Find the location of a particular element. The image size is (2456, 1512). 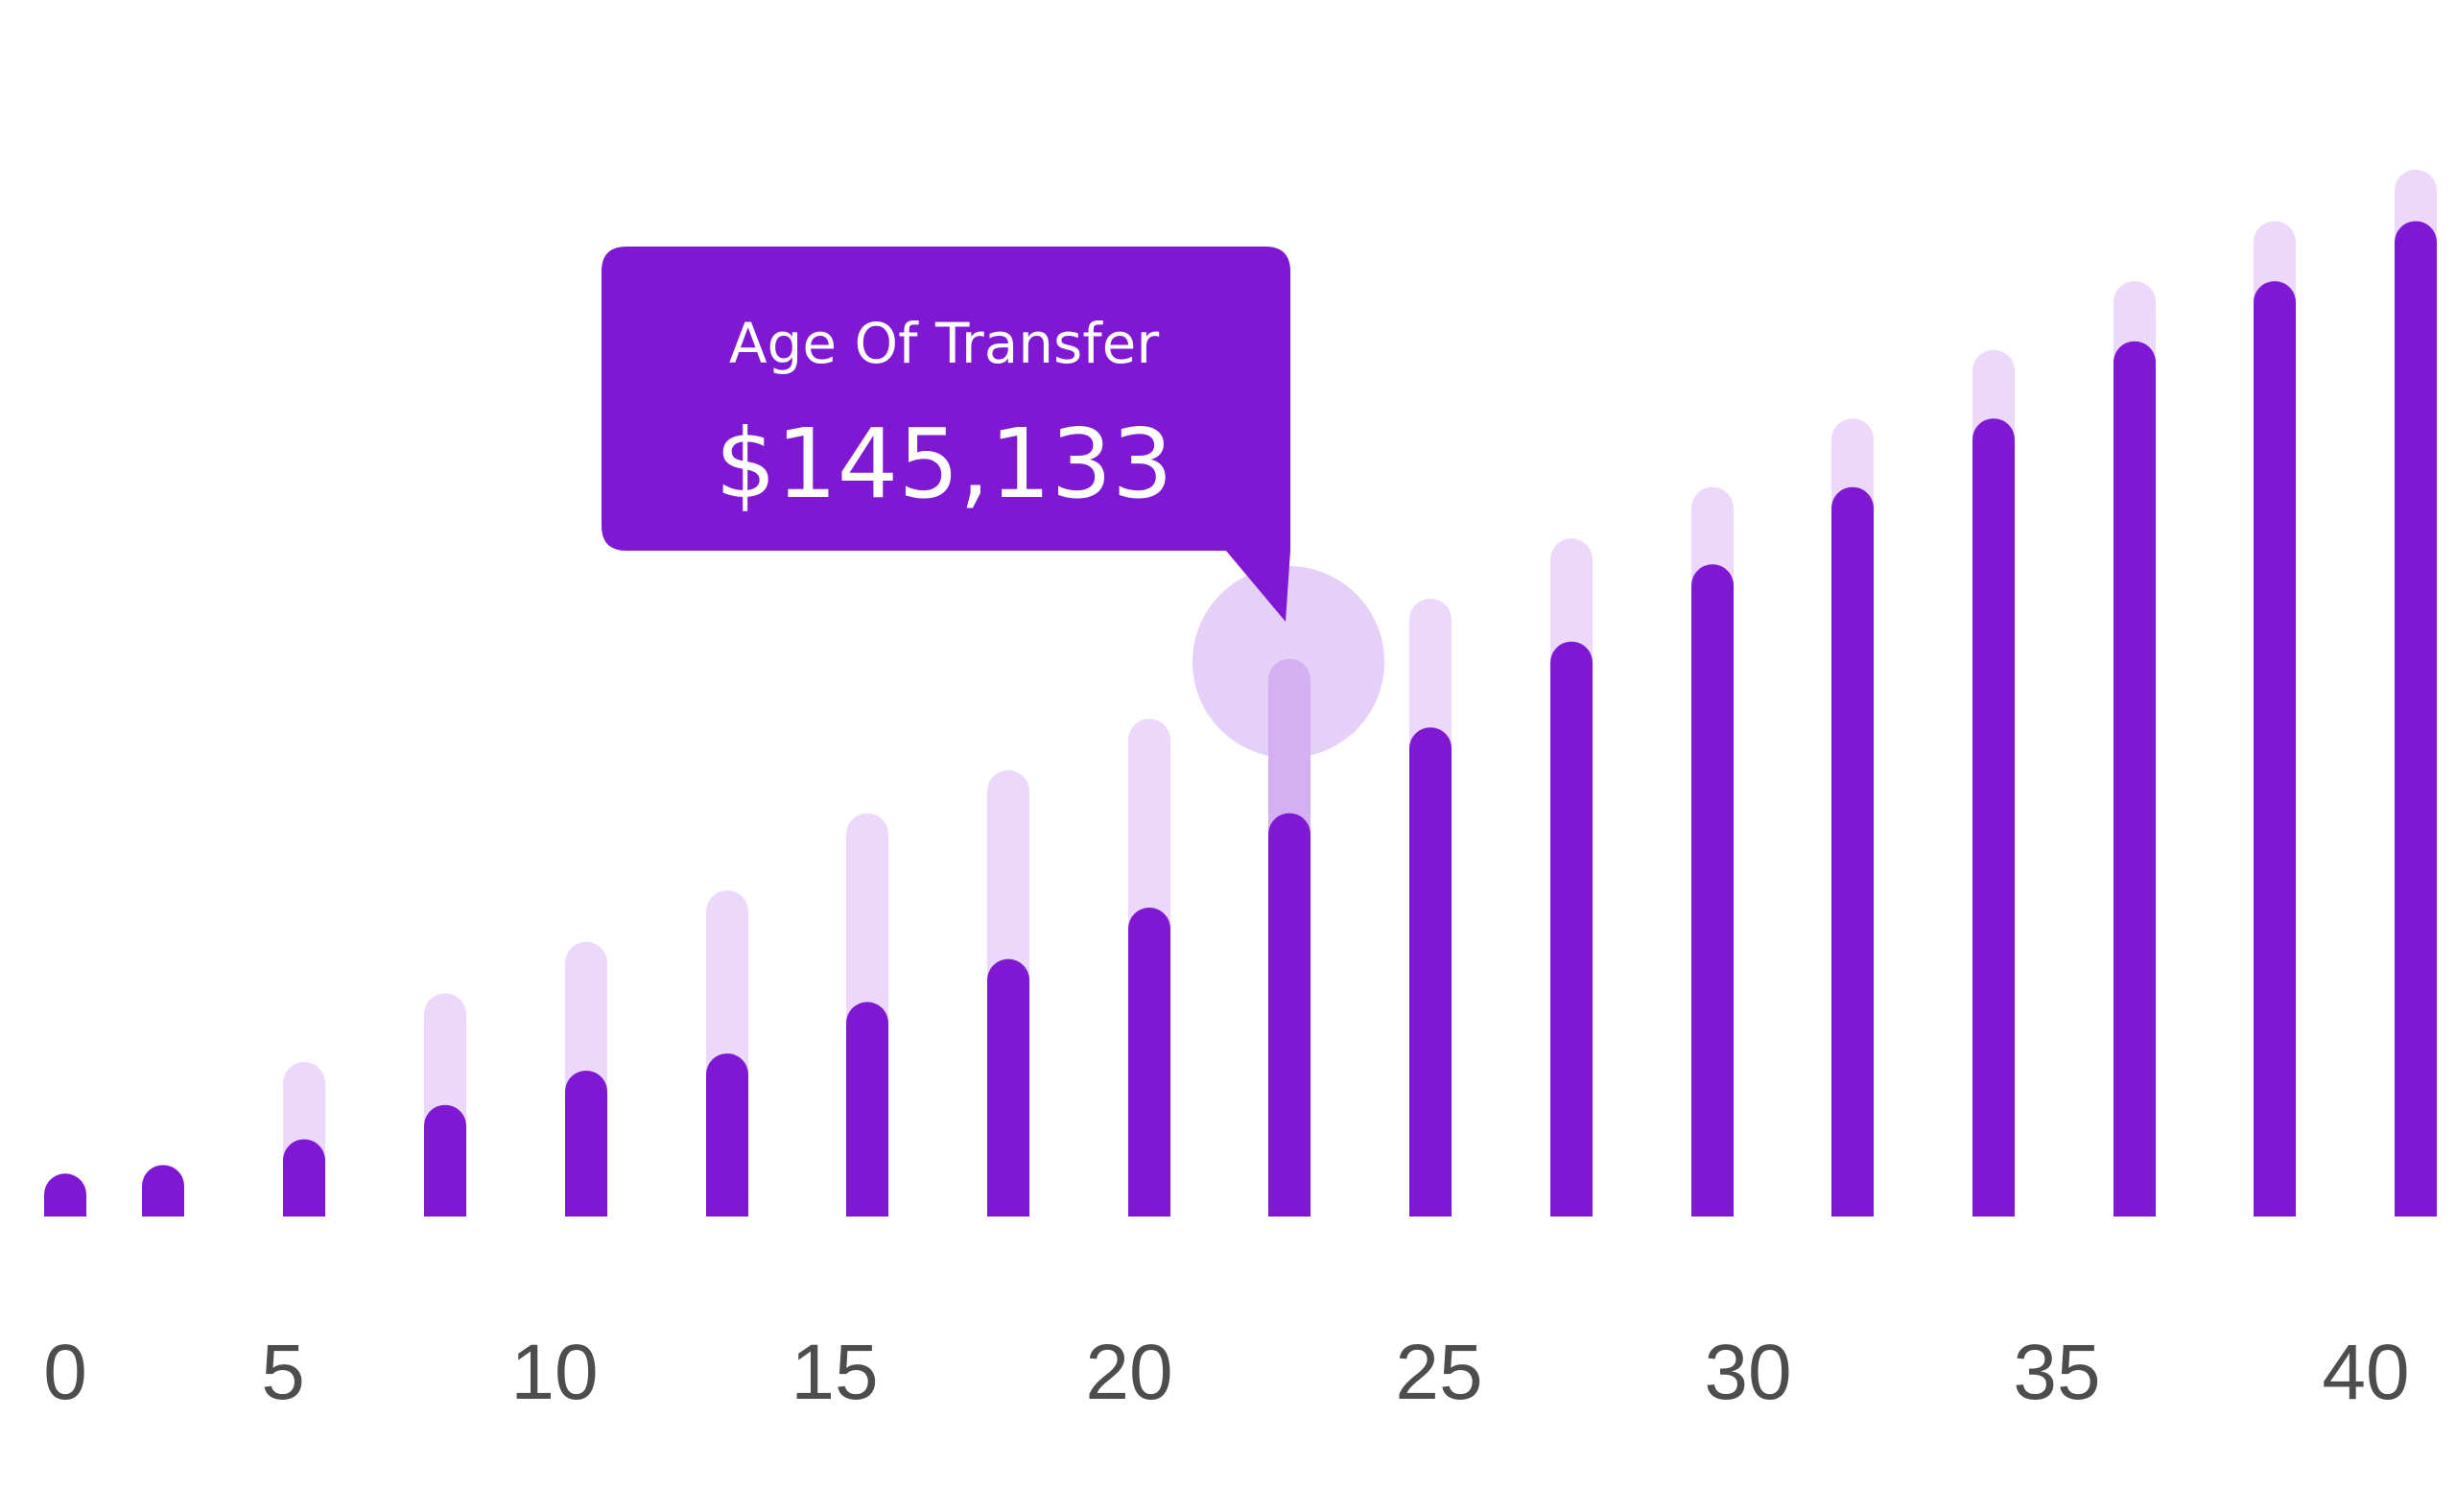

tooltip-title: Age Of Transfer is located at coordinates (944, 343).